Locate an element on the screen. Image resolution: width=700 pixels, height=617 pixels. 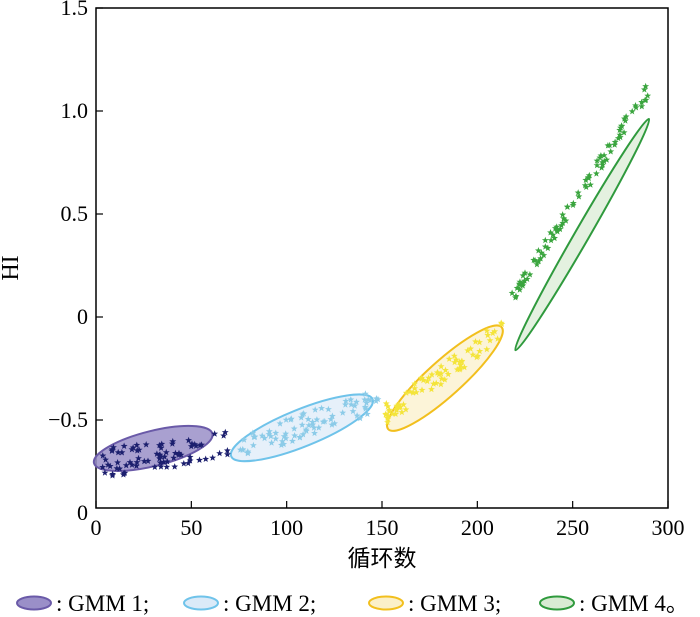
y-tick-label: 0 is located at coordinates (82, 316).